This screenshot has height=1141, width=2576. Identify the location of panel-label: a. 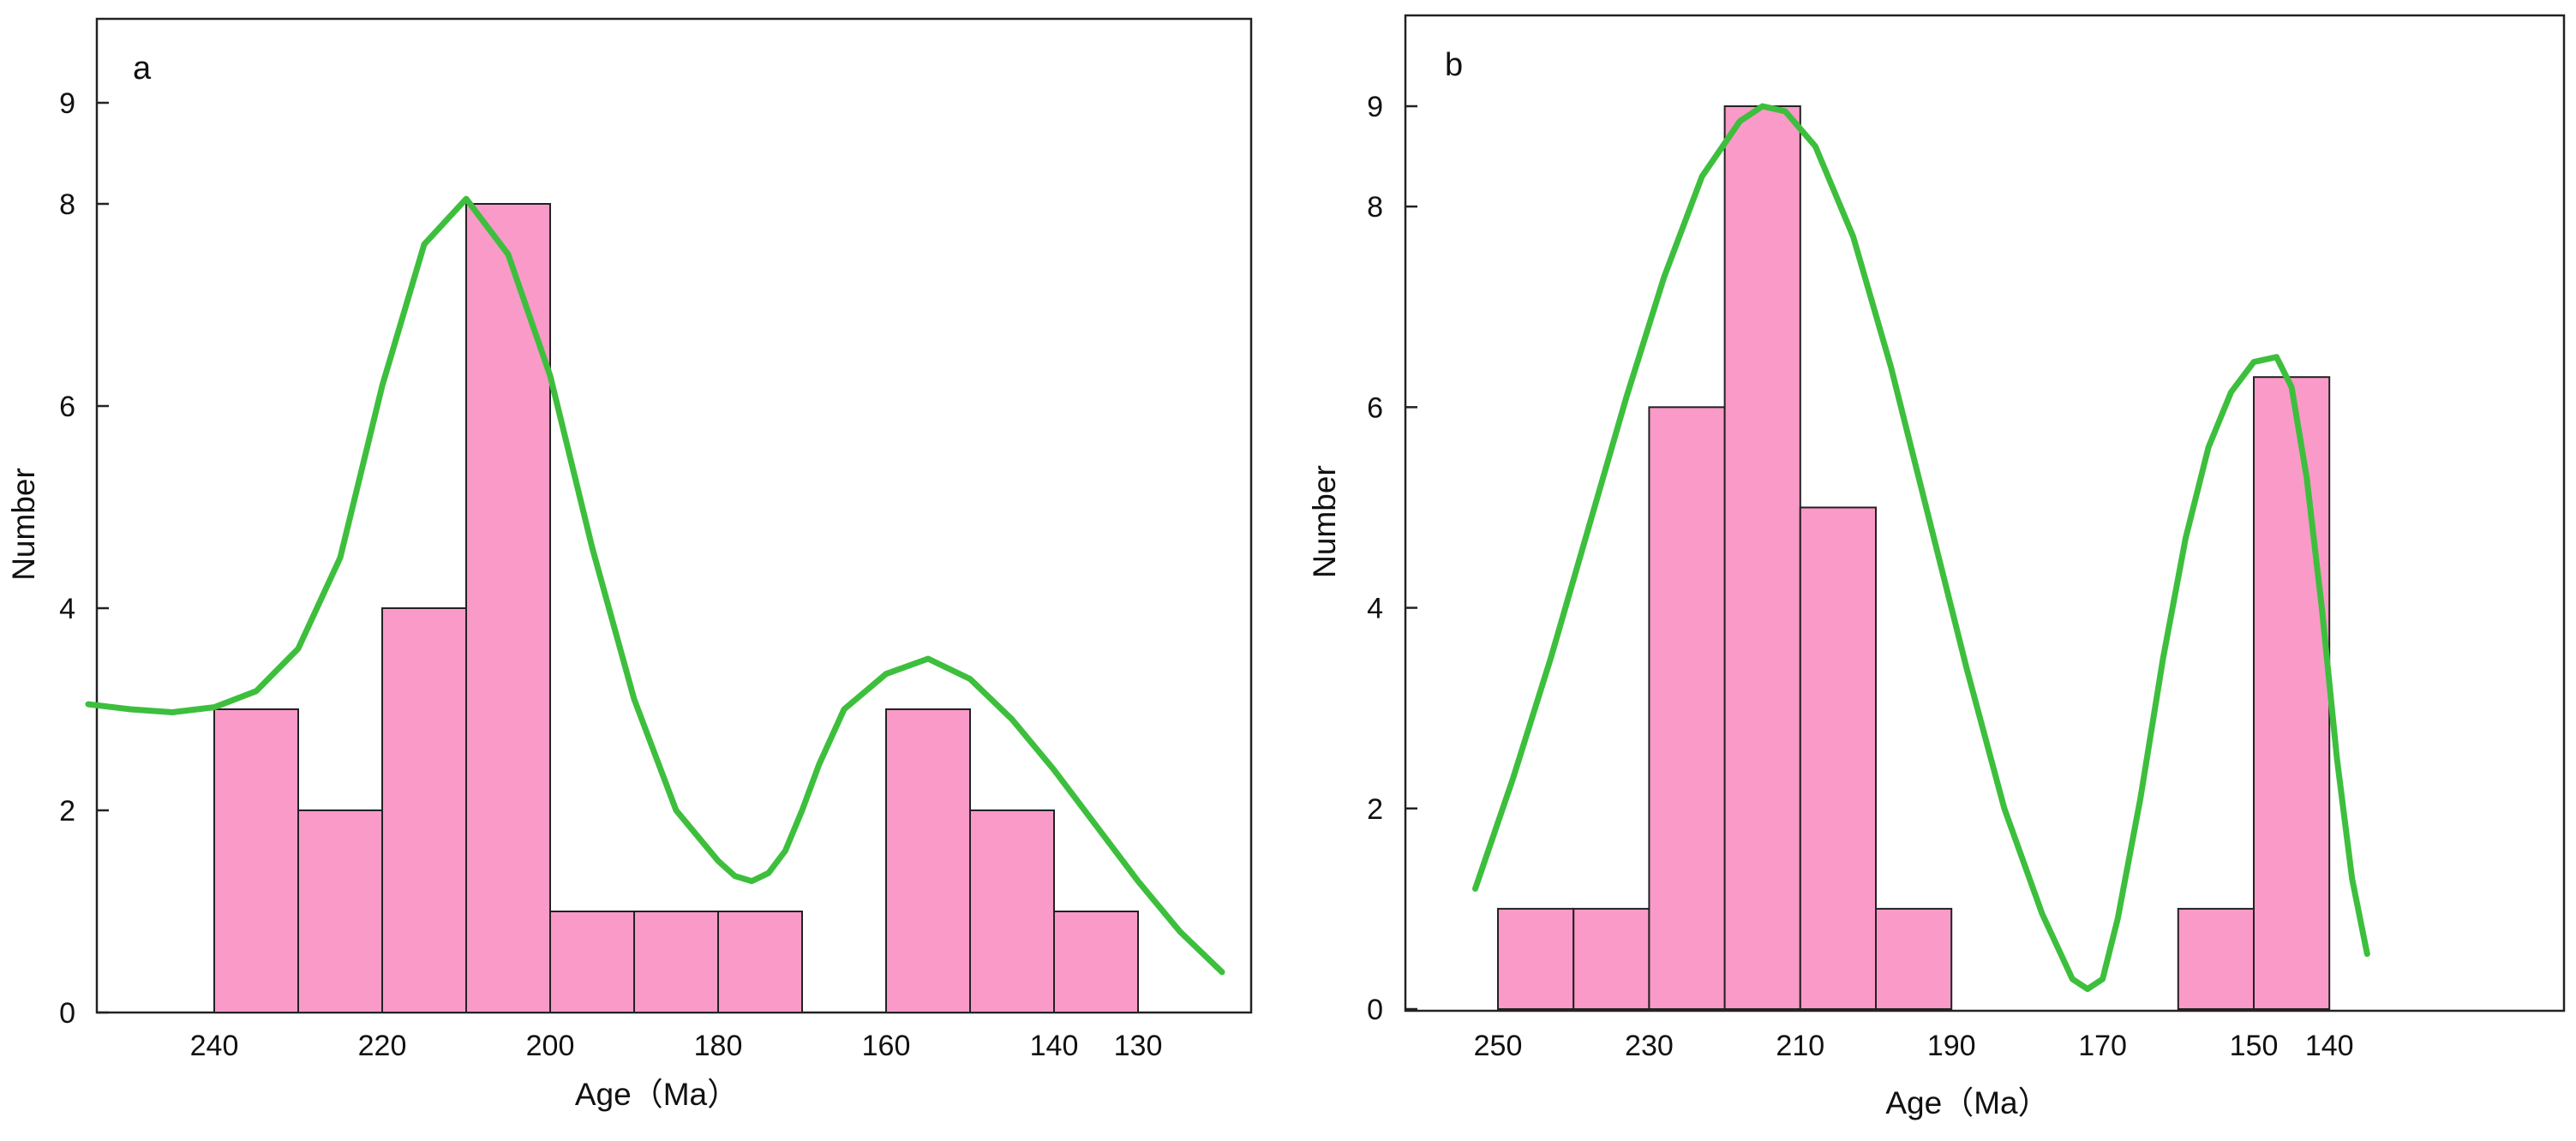
(142, 69).